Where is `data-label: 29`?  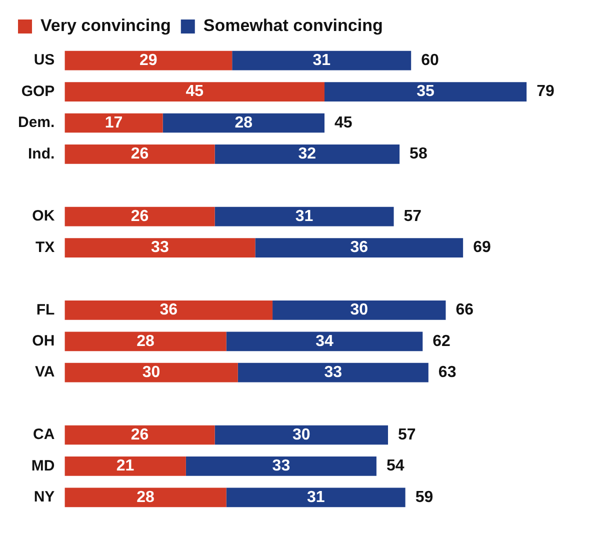
data-label: 29 is located at coordinates (149, 61).